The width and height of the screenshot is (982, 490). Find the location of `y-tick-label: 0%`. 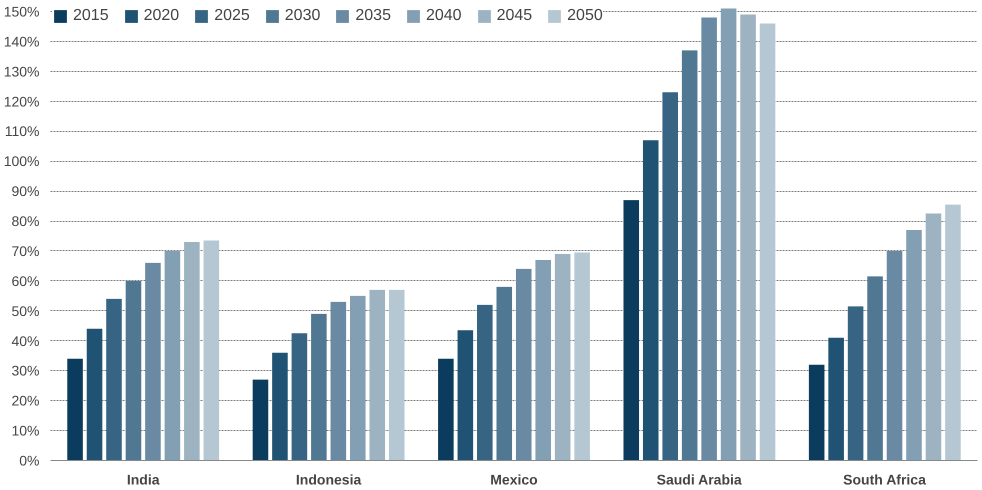

y-tick-label: 0% is located at coordinates (29, 460).